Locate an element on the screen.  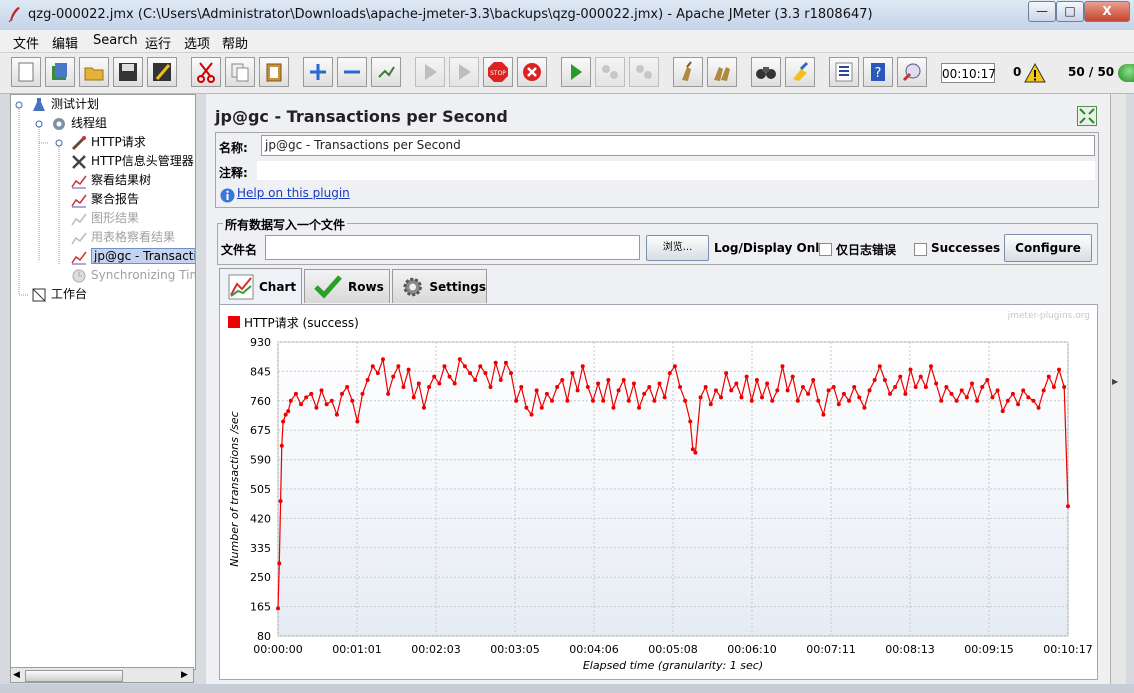
tab-settings: Settings is located at coordinates (439, 286).